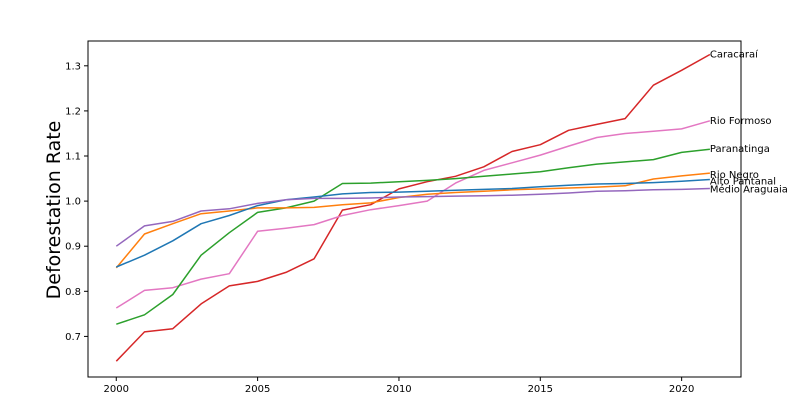 This screenshot has height=403, width=806. What do you see at coordinates (73, 111) in the screenshot?
I see `y-tick-label: 1.2` at bounding box center [73, 111].